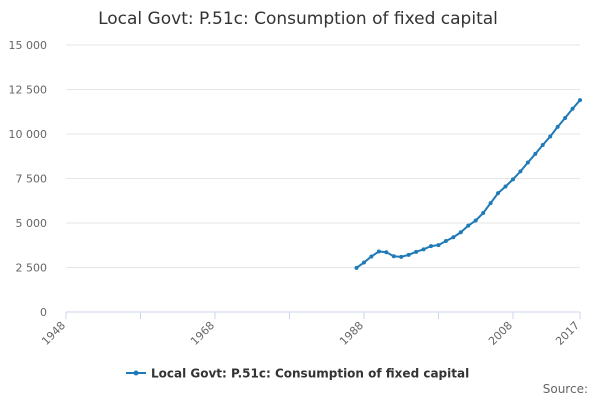 This screenshot has width=600, height=400. Describe the element at coordinates (202, 333) in the screenshot. I see `x-tick-label: 1968` at that location.